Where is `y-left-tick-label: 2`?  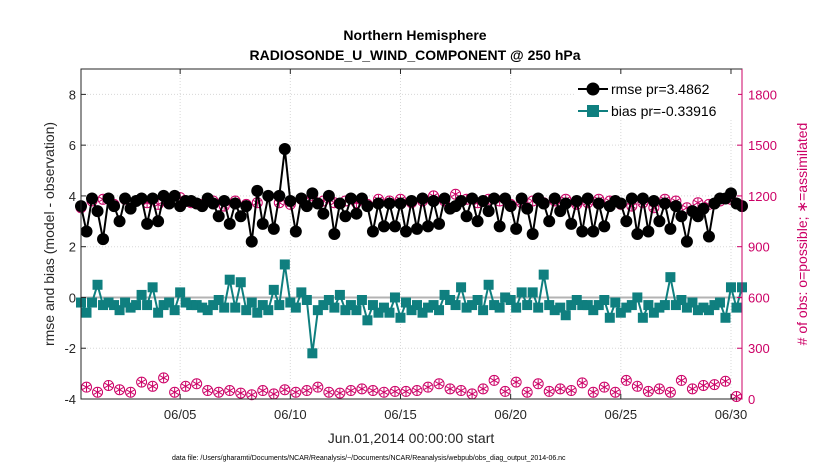 y-left-tick-label: 2 is located at coordinates (72, 247).